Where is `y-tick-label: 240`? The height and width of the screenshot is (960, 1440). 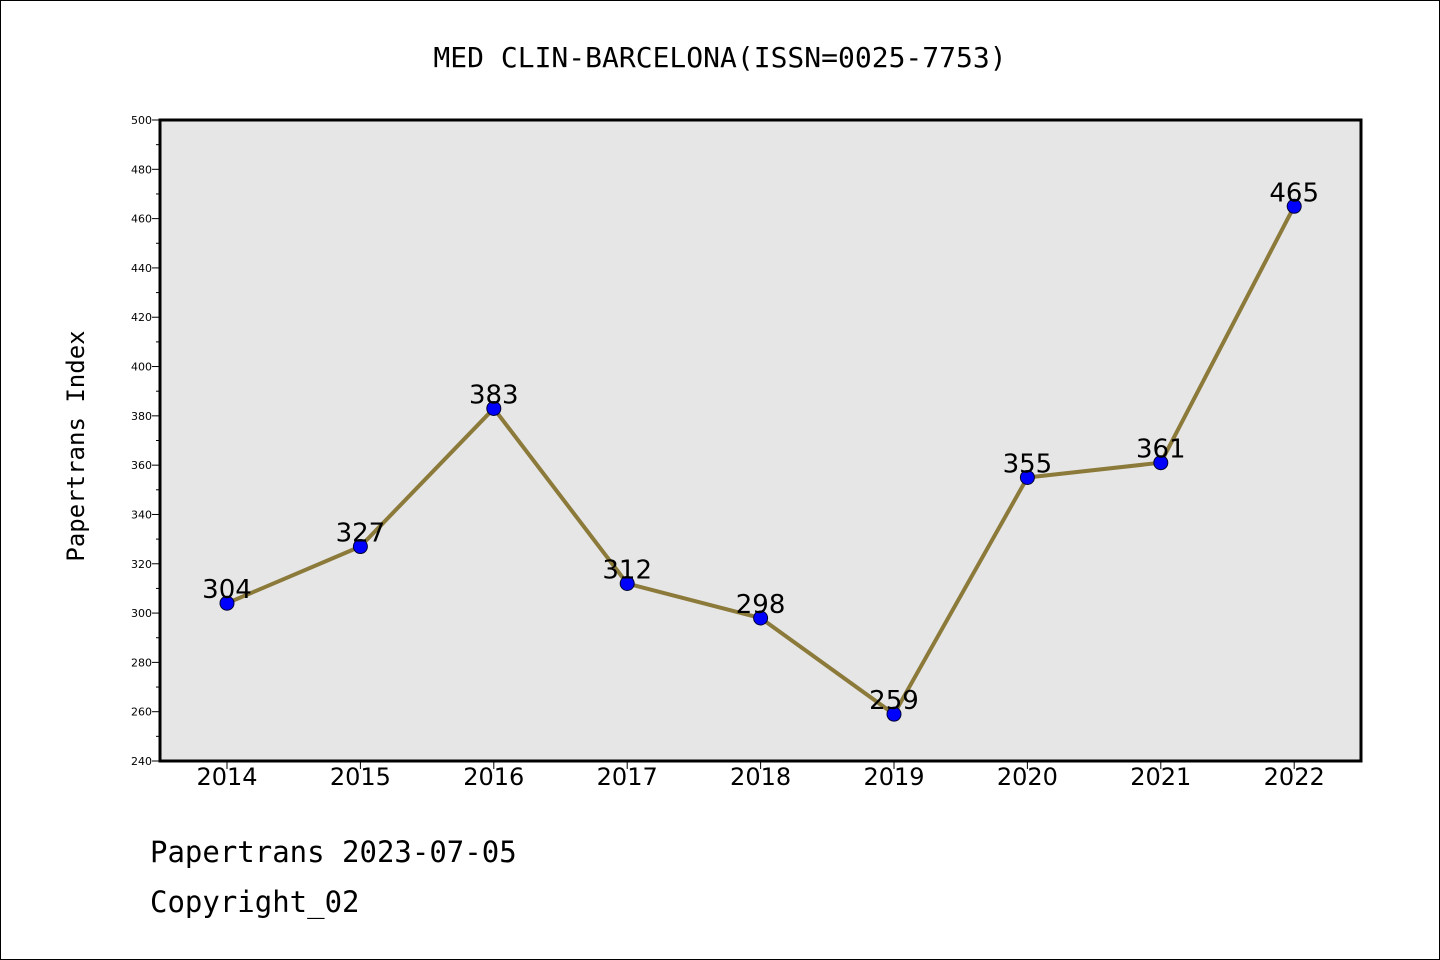
y-tick-label: 240 is located at coordinates (141, 761).